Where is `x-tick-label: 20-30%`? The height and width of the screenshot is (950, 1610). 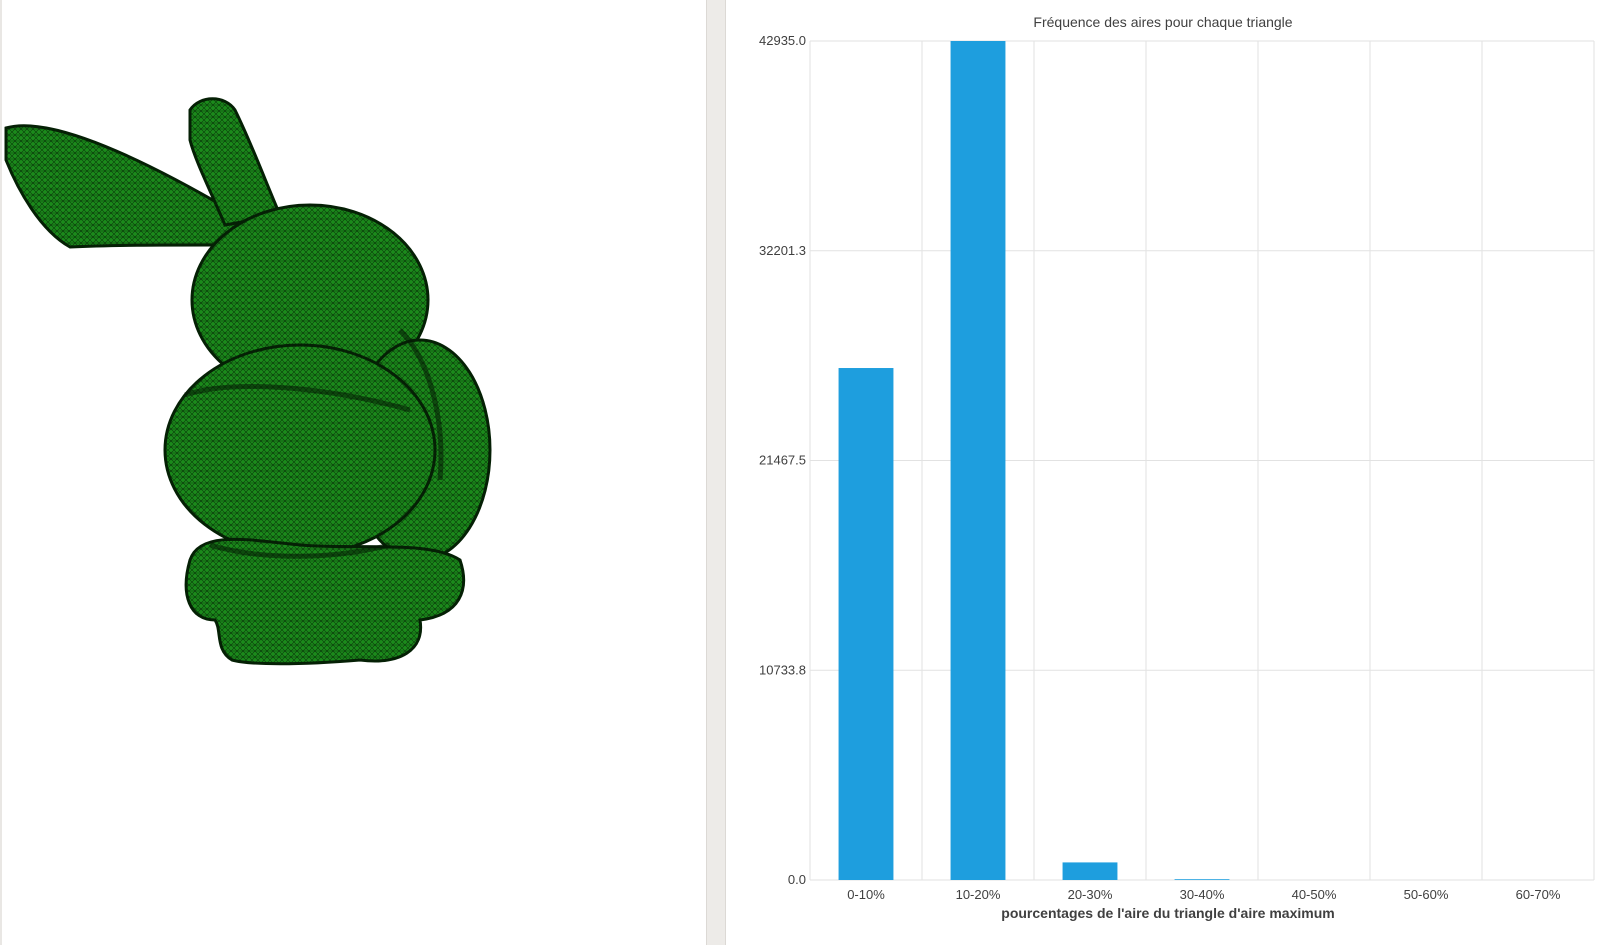
x-tick-label: 20-30% is located at coordinates (1090, 894).